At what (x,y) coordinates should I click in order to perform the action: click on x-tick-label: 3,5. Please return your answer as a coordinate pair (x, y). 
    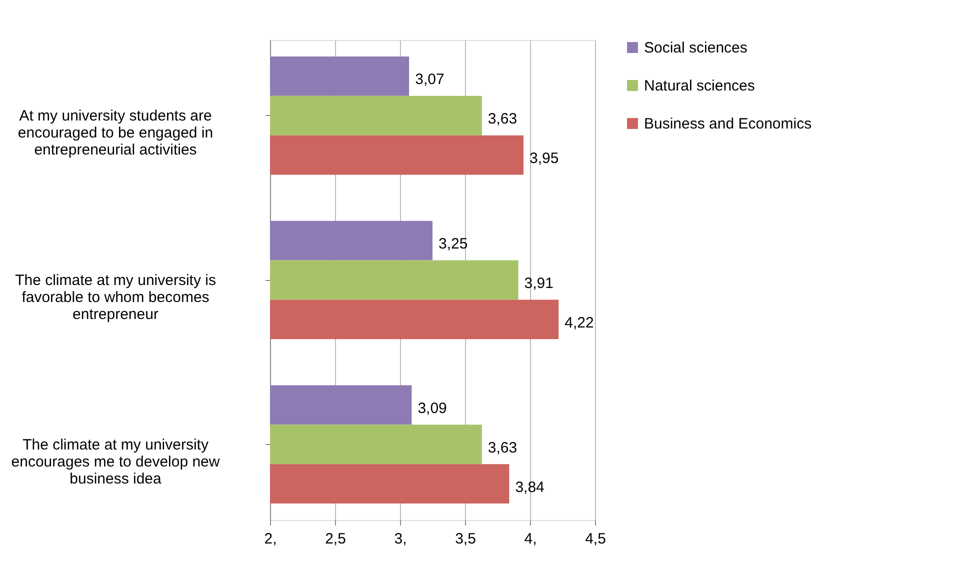
    Looking at the image, I should click on (465, 539).